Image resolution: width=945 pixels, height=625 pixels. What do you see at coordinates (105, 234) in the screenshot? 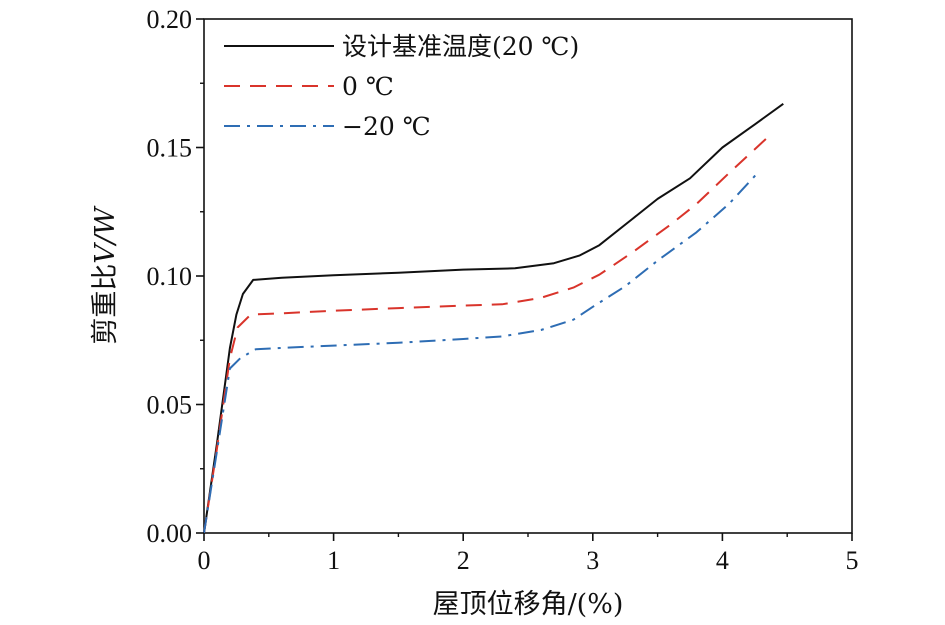
I see `y-axis-title-variable: V/W` at bounding box center [105, 234].